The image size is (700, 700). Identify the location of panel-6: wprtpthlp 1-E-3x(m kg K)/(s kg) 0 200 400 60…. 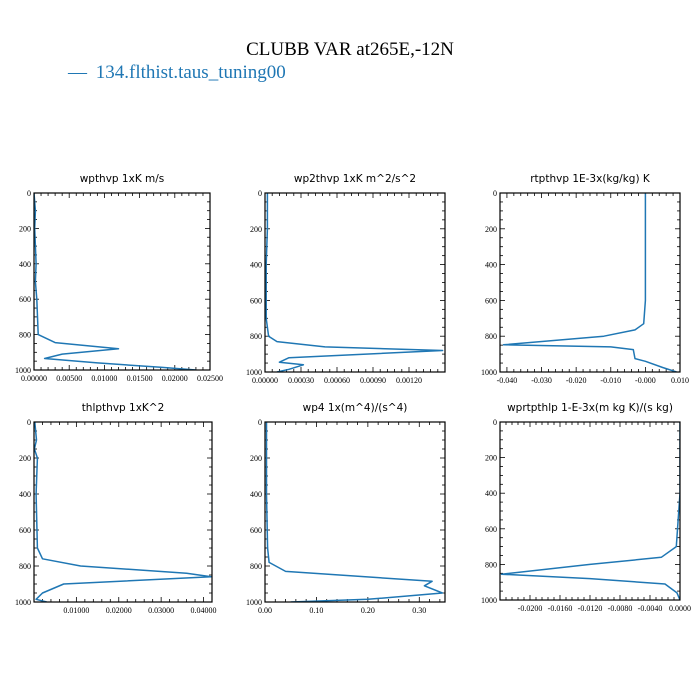
(586, 507).